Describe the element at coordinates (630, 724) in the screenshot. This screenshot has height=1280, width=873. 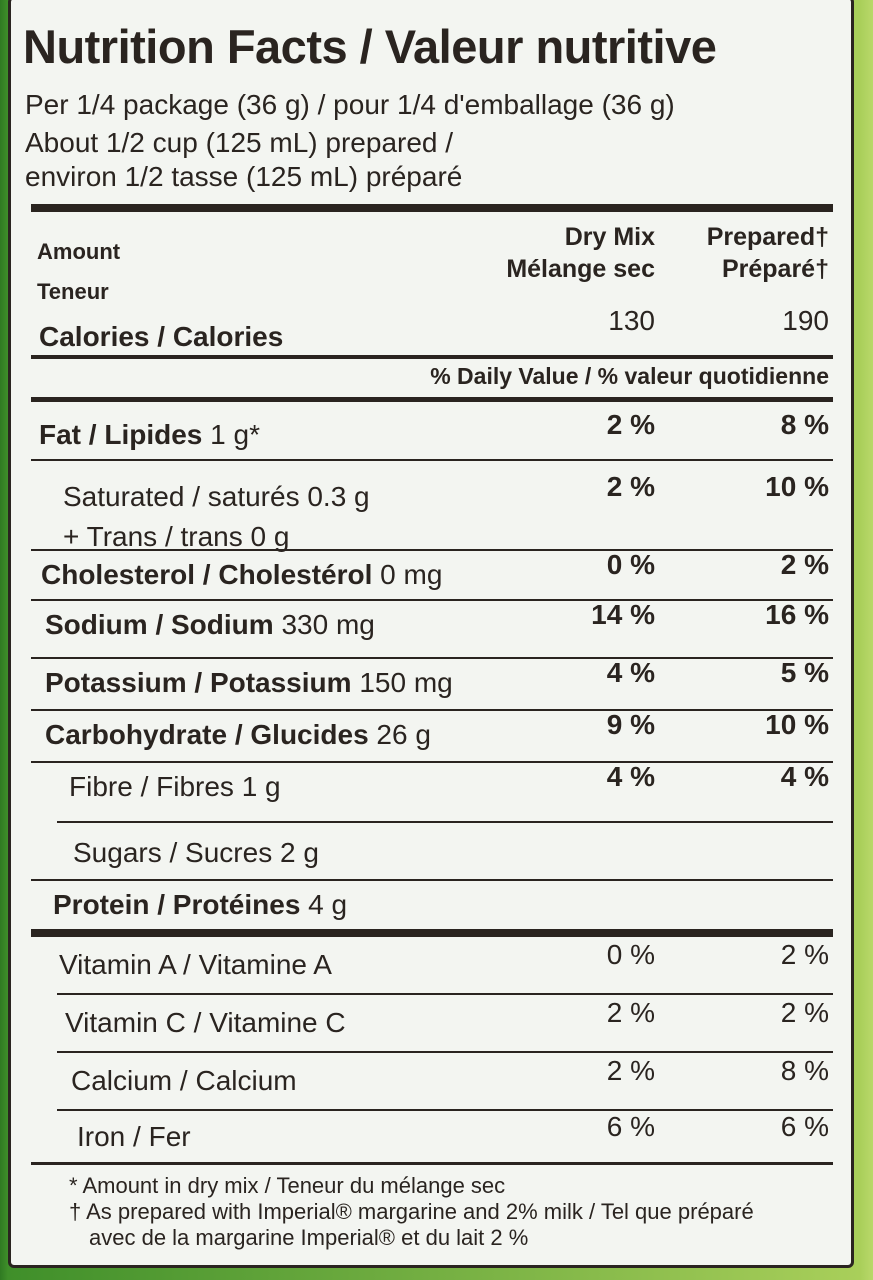
I see `nutrient-dry-dv: 9 %` at that location.